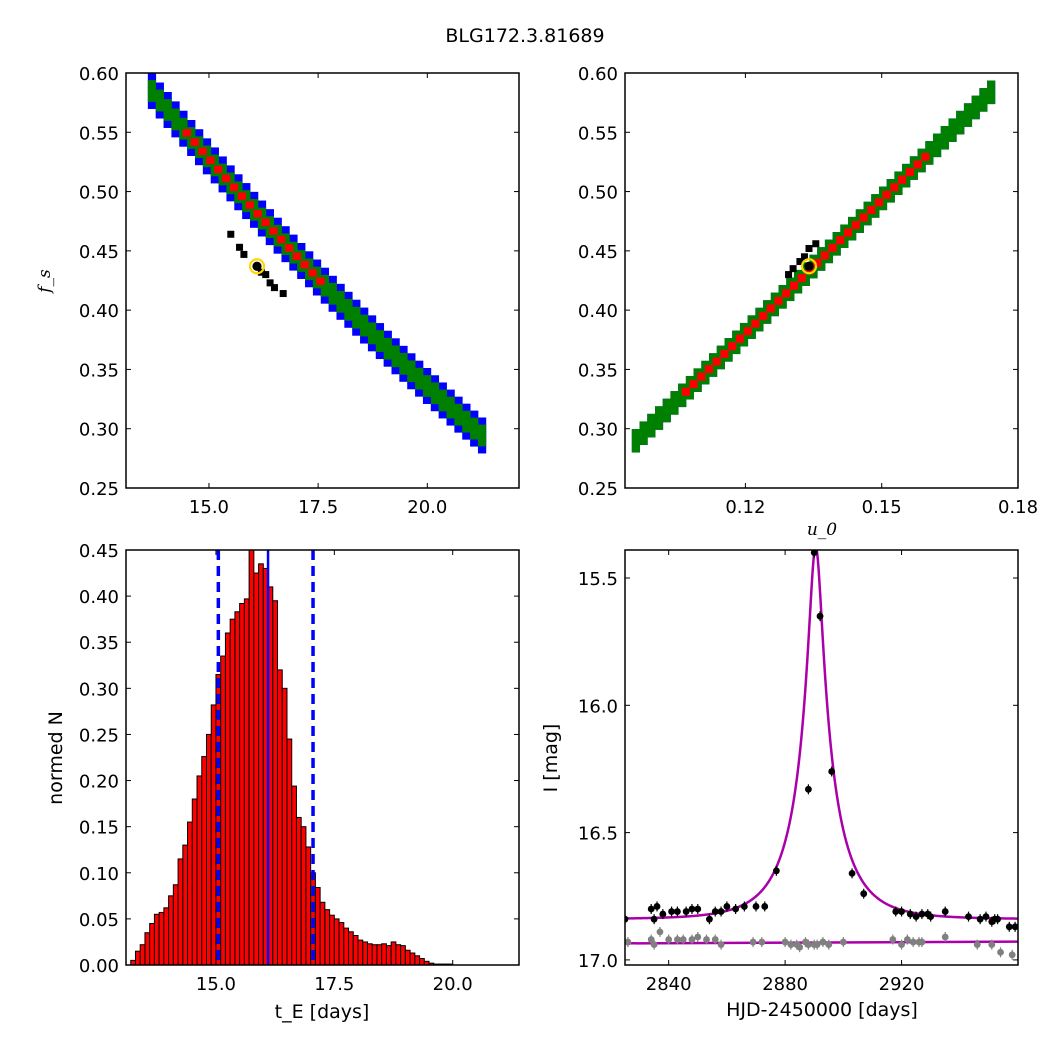 The image size is (1050, 1050). I want to click on y-tick-label: 17.0, so click(598, 961).